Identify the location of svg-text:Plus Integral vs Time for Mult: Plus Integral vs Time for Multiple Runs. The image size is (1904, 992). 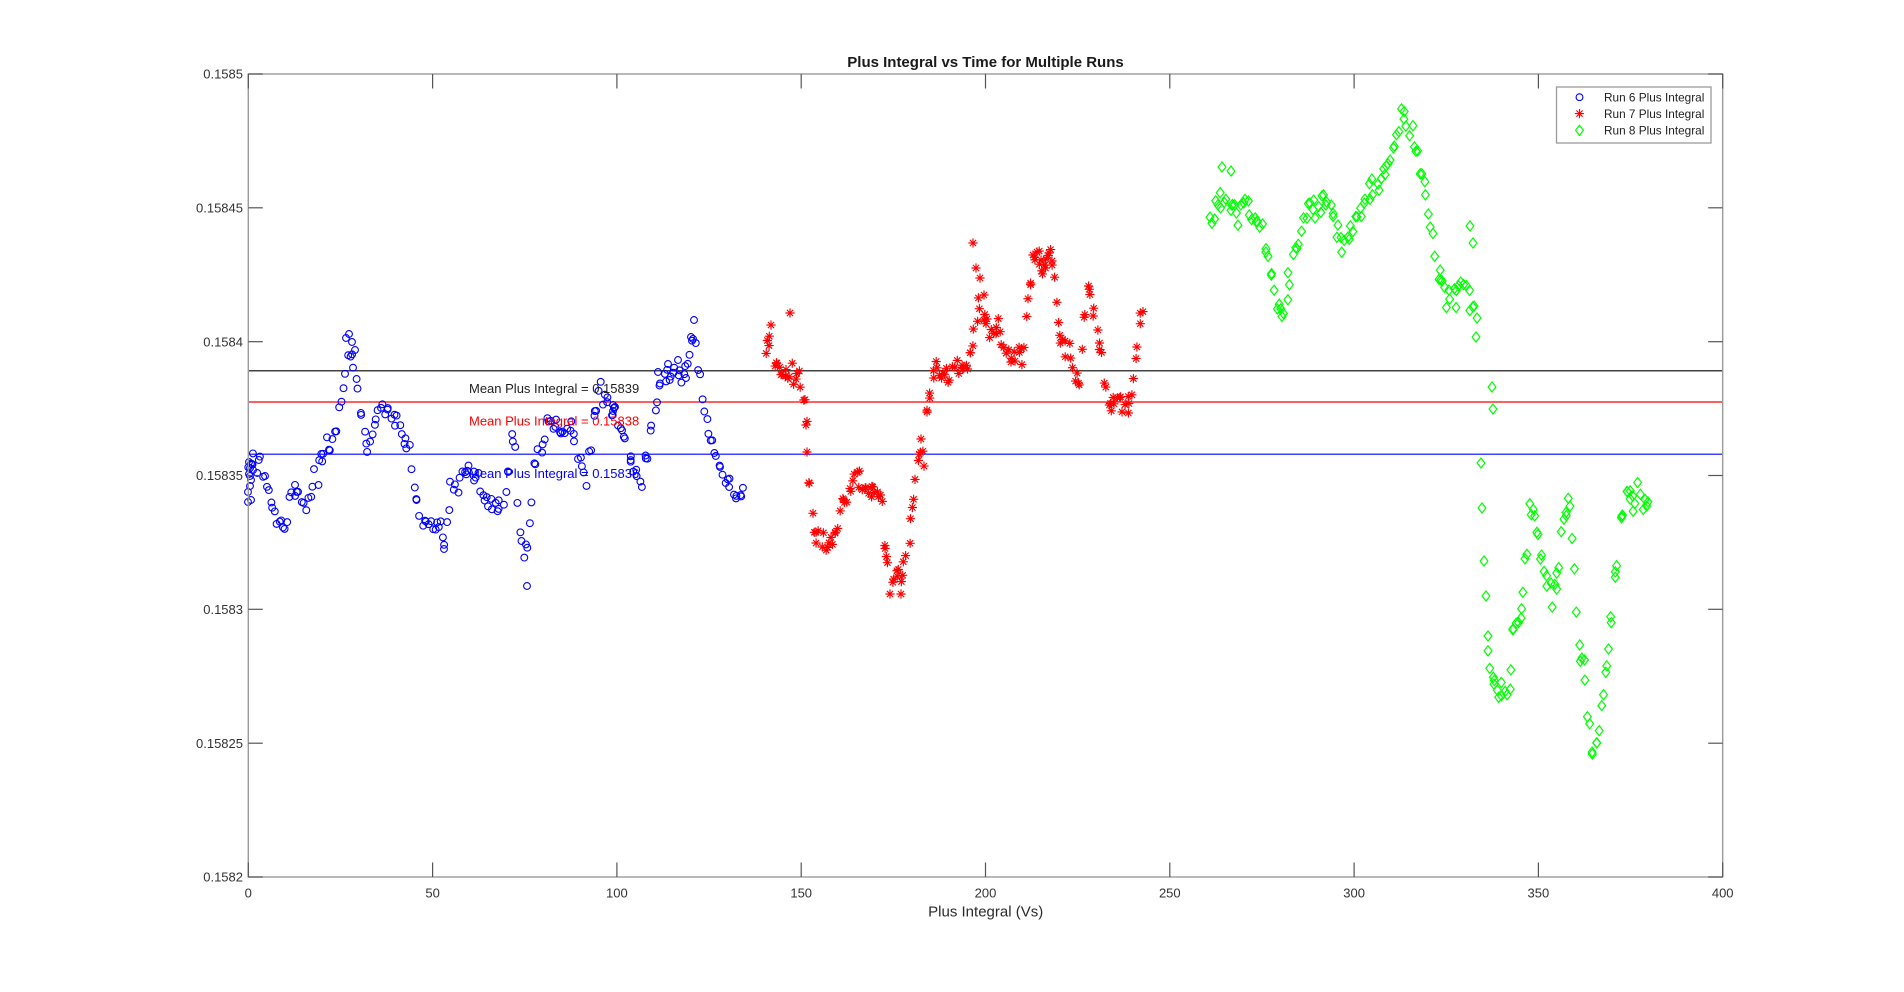
(985, 62).